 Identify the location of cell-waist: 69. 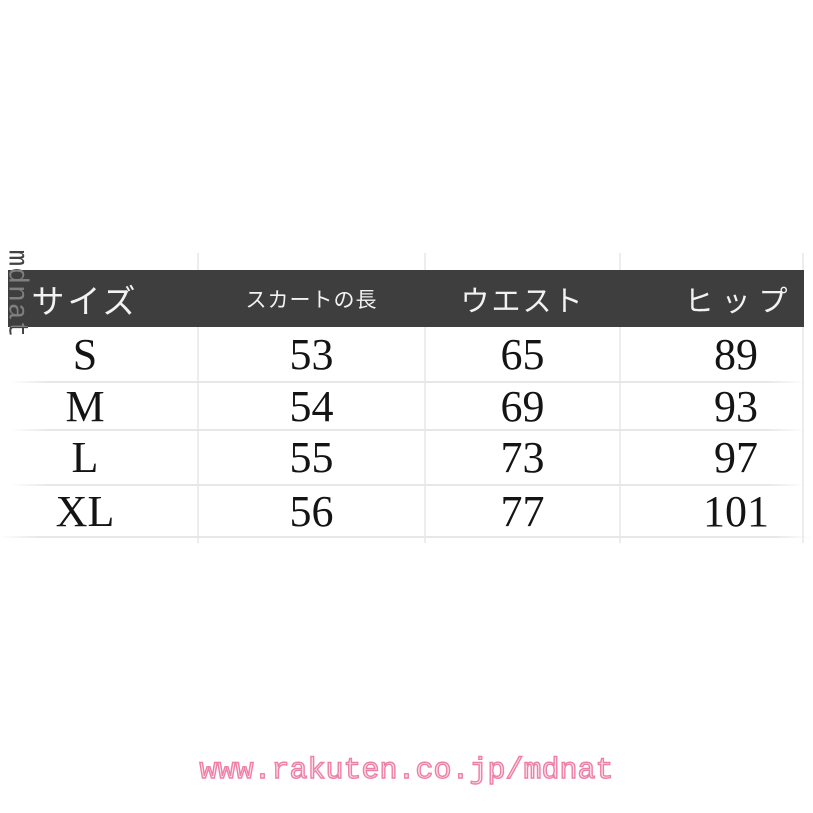
(522, 406).